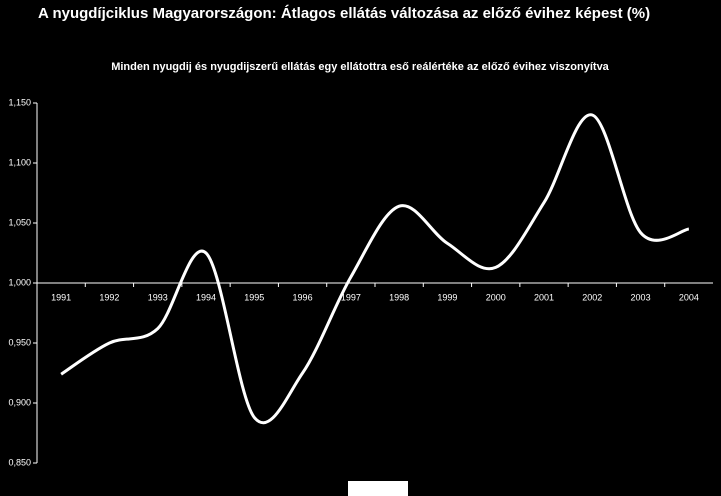 This screenshot has width=721, height=496. What do you see at coordinates (19, 462) in the screenshot?
I see `y-tick-label: 0,850` at bounding box center [19, 462].